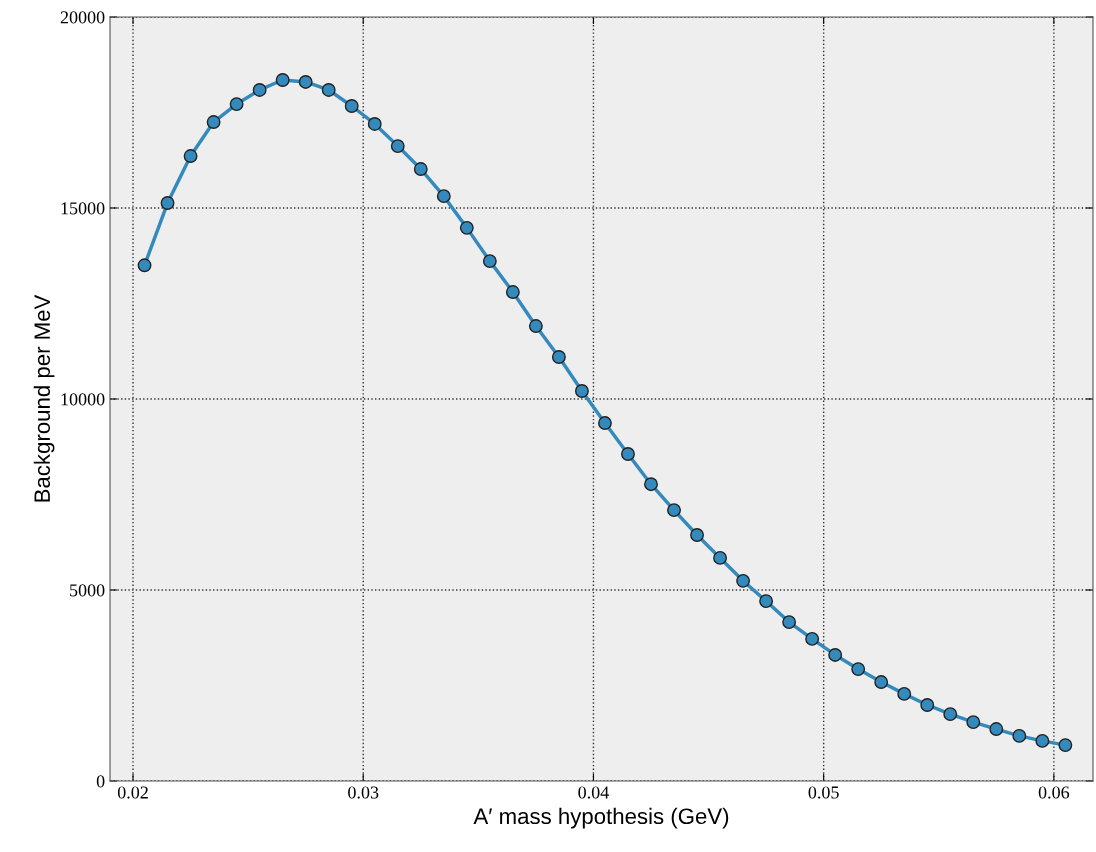  What do you see at coordinates (82, 17) in the screenshot?
I see `y-tick-label: 20000` at bounding box center [82, 17].